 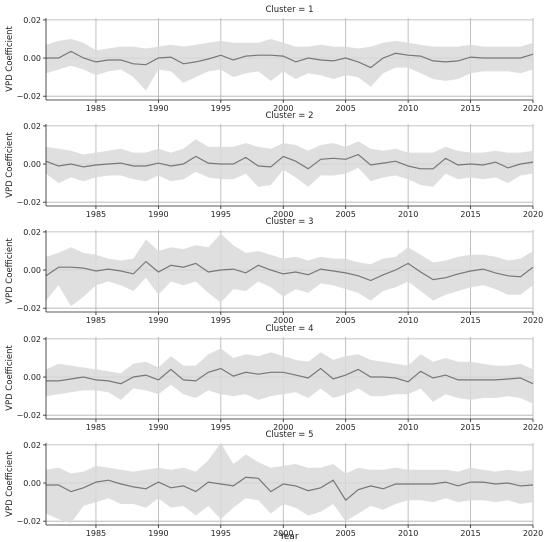 I want to click on x-axis-label: Year, so click(x=288, y=537).